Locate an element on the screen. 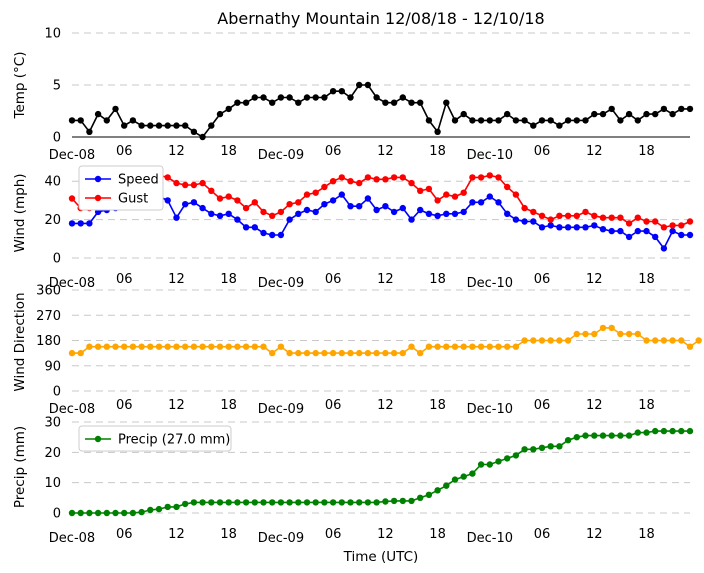 This screenshot has height=573, width=704. y-tick-label: 90 is located at coordinates (52, 366).